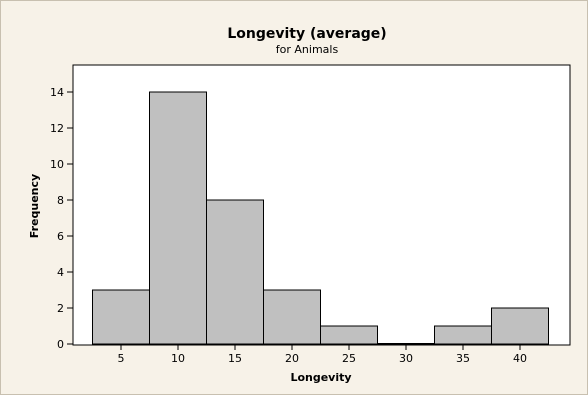  Describe the element at coordinates (60, 308) in the screenshot. I see `y-tick-label: 2` at that location.